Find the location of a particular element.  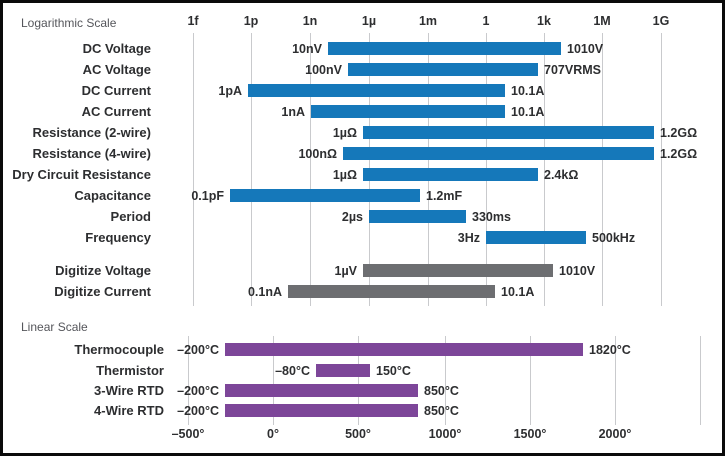

row-label: DC Voltage is located at coordinates (116, 48).